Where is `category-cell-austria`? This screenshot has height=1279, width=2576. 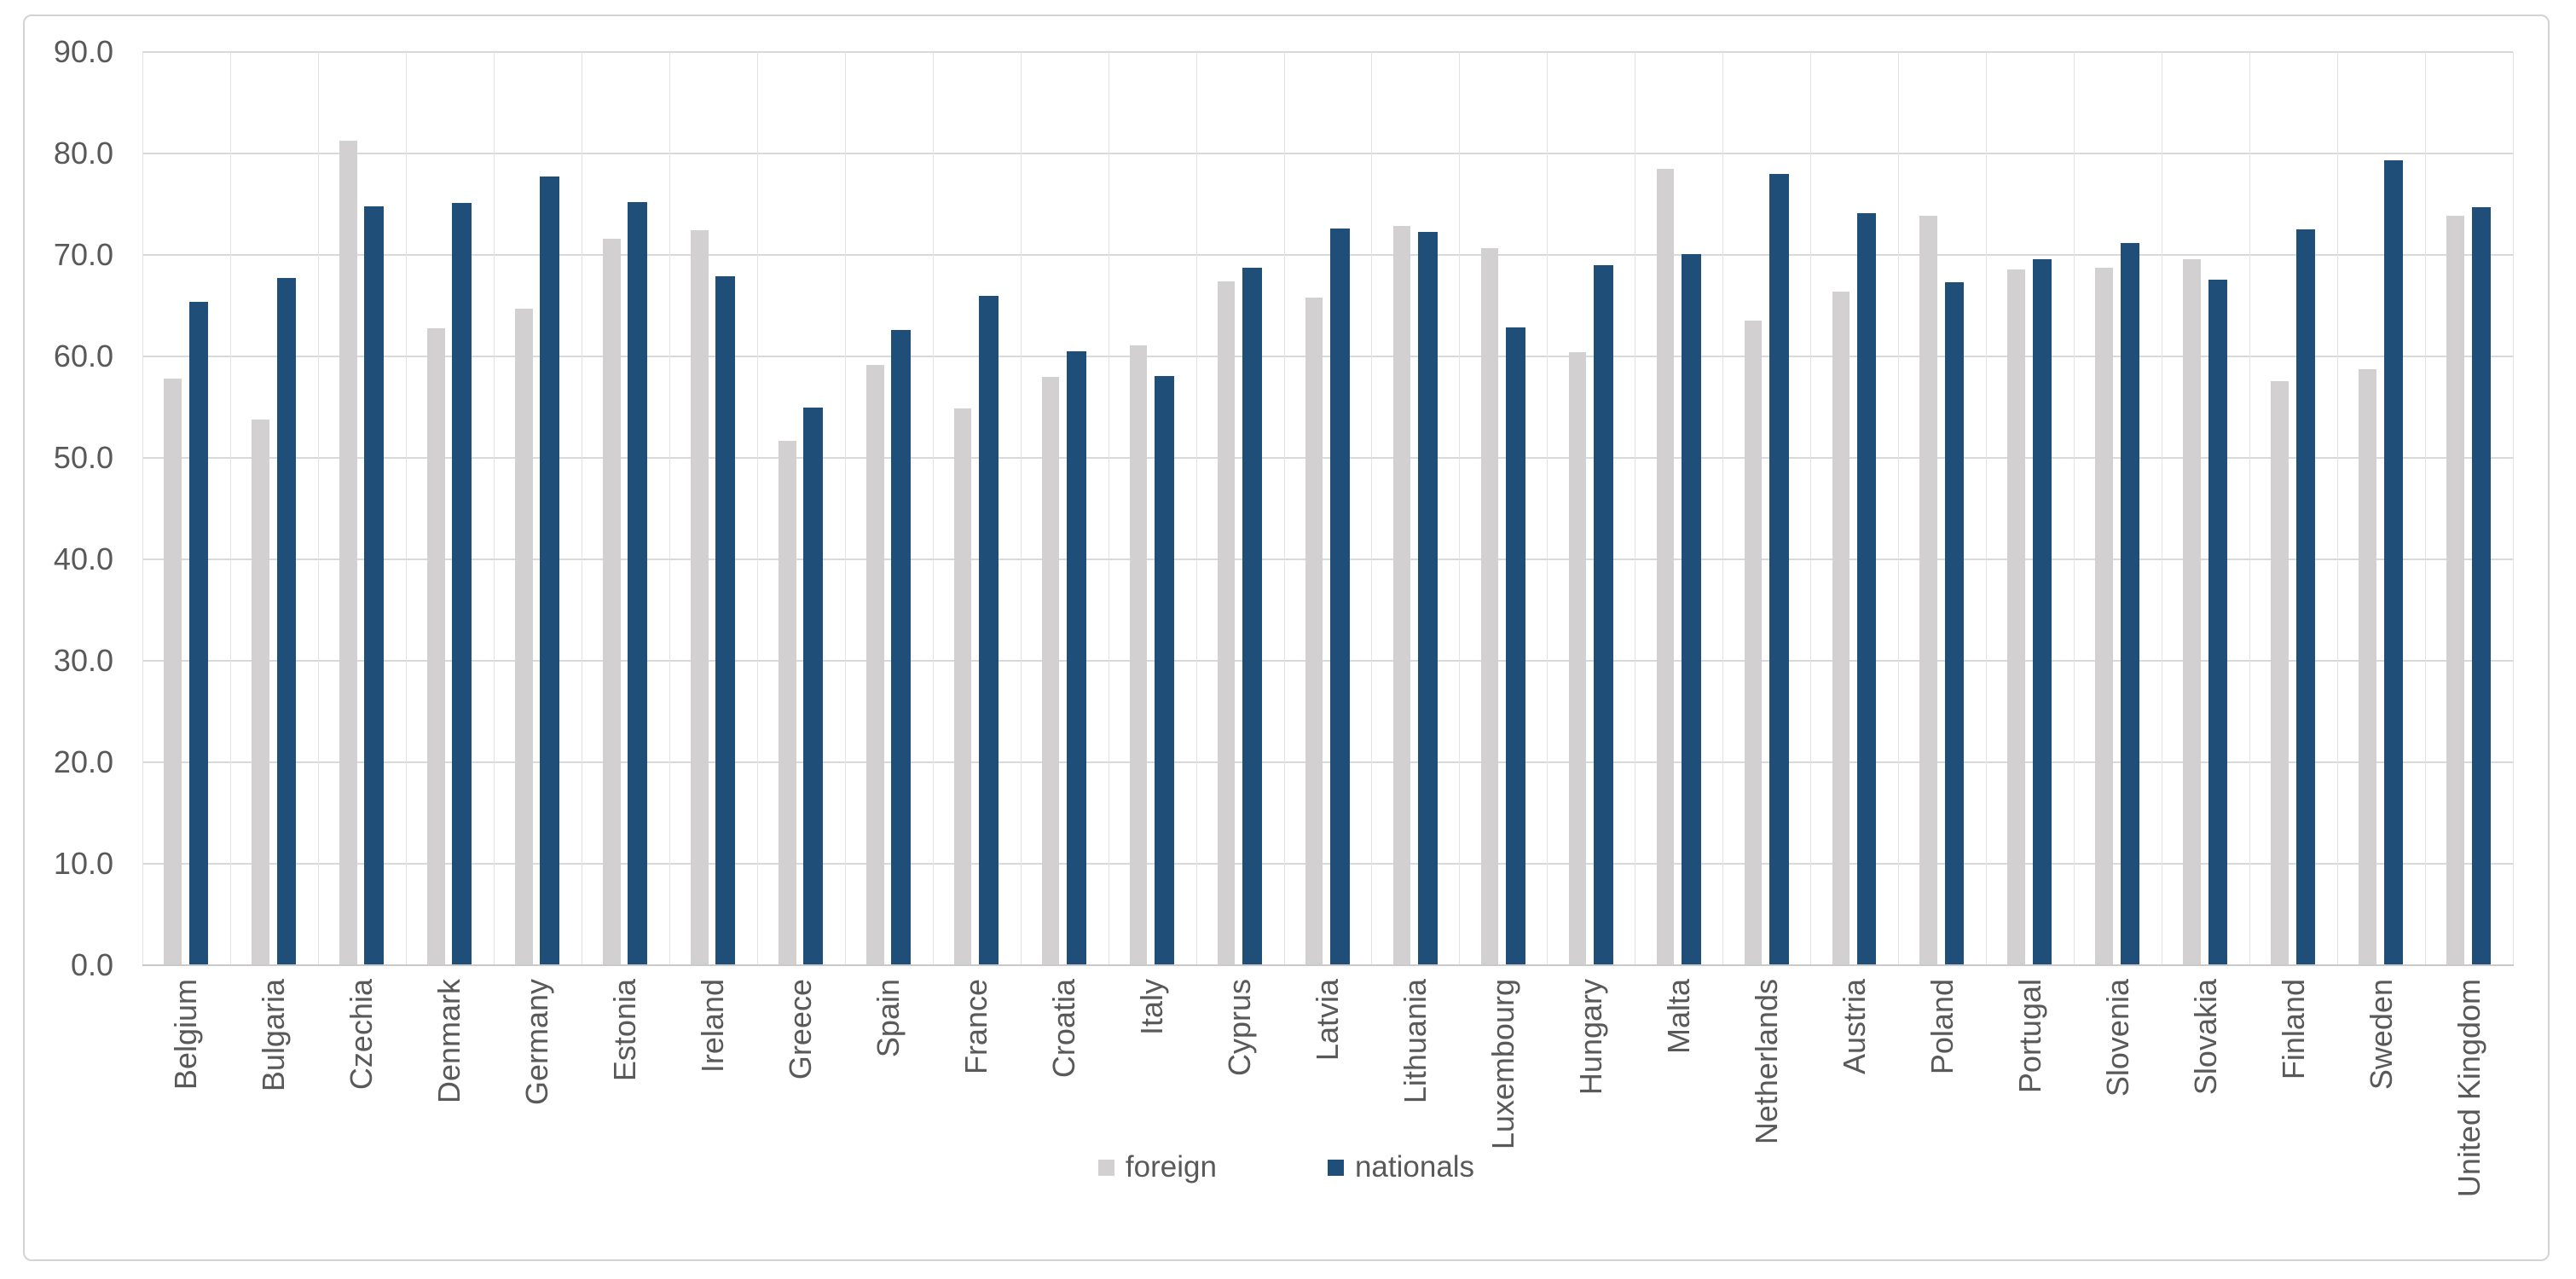
category-cell-austria is located at coordinates (1854, 508).